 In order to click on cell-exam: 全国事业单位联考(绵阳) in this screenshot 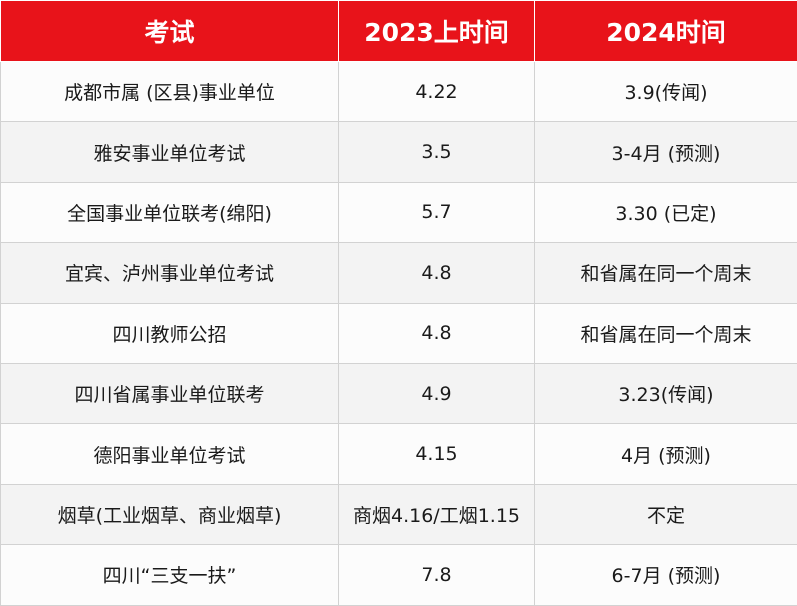, I will do `click(170, 212)`.